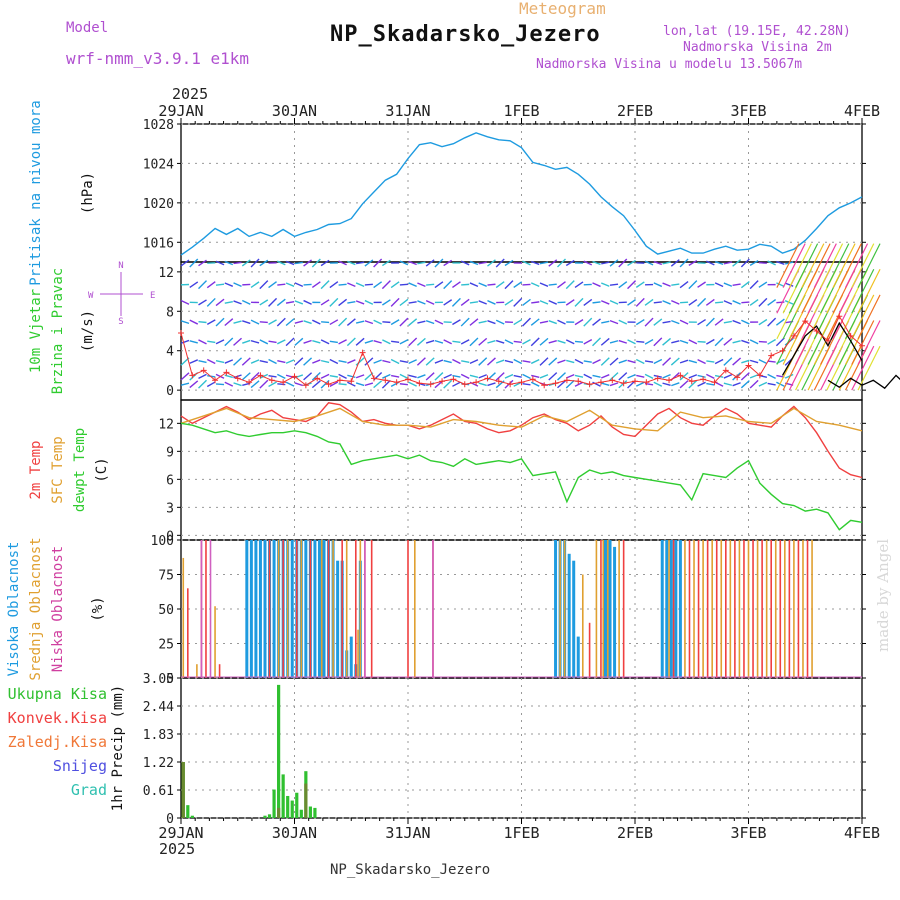 The height and width of the screenshot is (900, 900). Describe the element at coordinates (170, 536) in the screenshot. I see `ytick-label: 0` at that location.